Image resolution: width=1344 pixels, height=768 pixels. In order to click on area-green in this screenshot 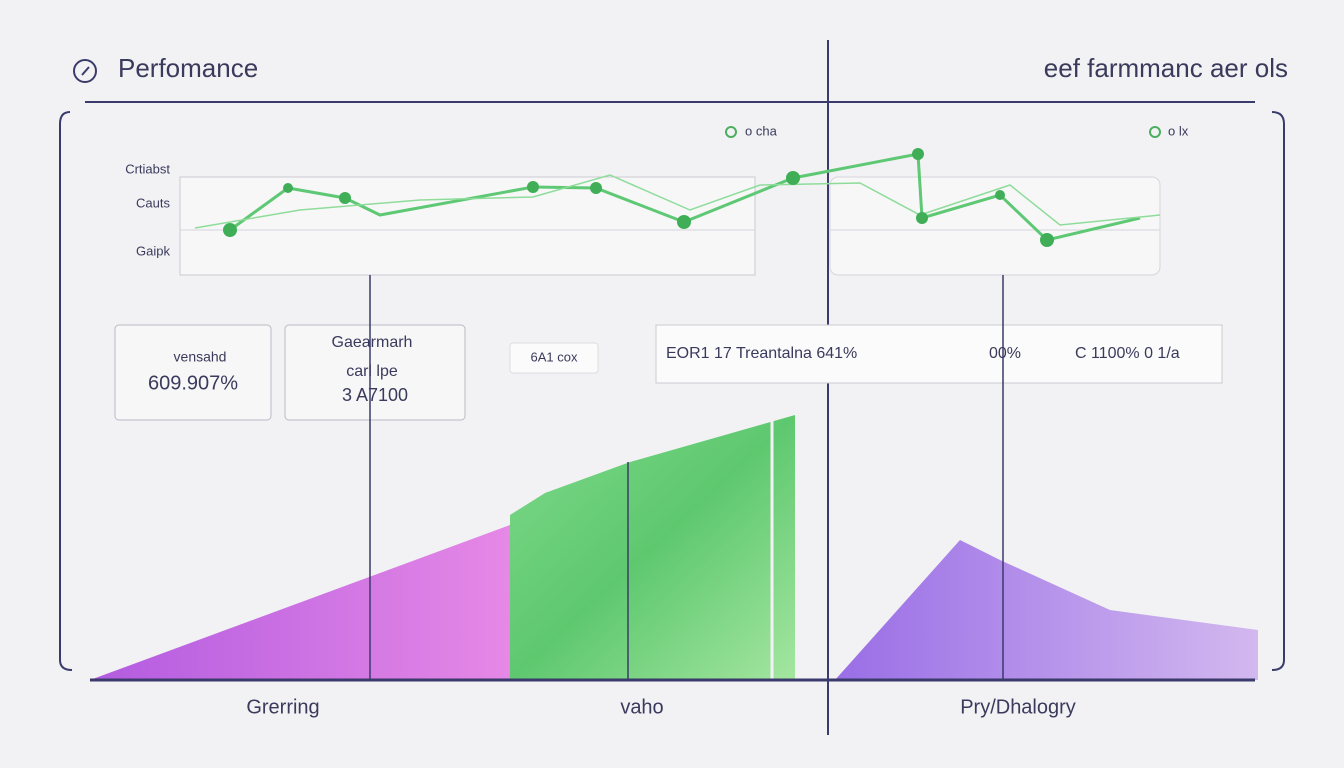, I will do `click(652, 547)`.